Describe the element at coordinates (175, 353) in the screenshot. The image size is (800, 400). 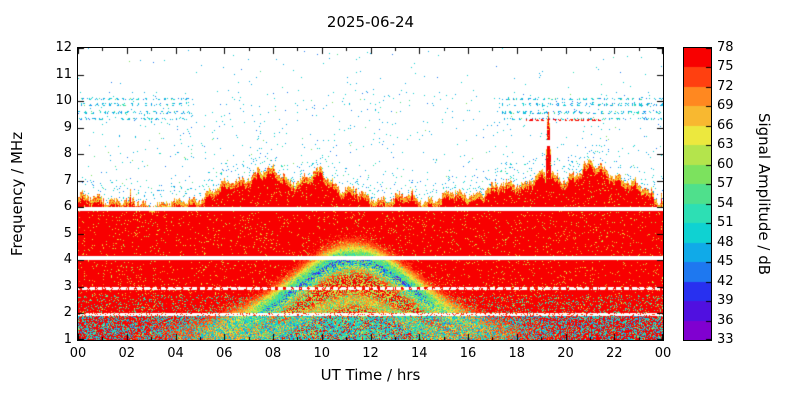
I see `x-tick-label: 04` at that location.